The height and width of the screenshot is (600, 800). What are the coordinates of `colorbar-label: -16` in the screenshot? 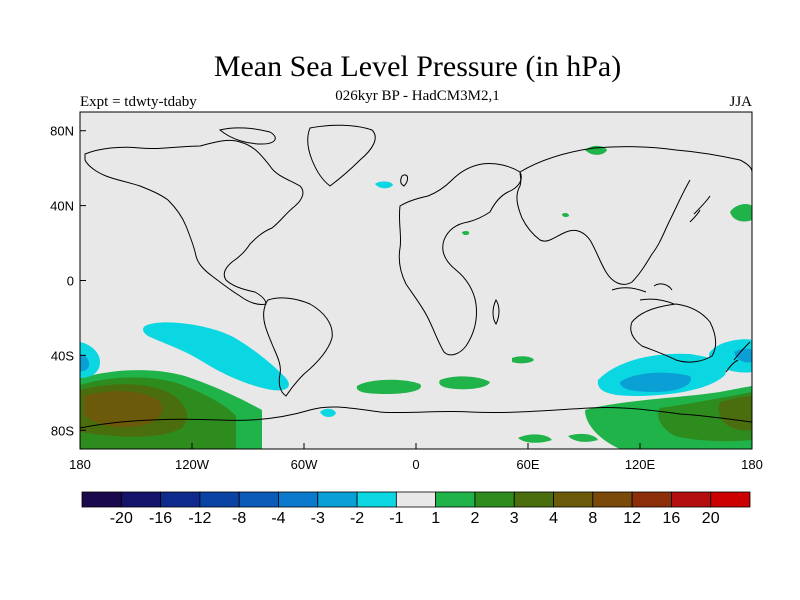 It's located at (160, 518).